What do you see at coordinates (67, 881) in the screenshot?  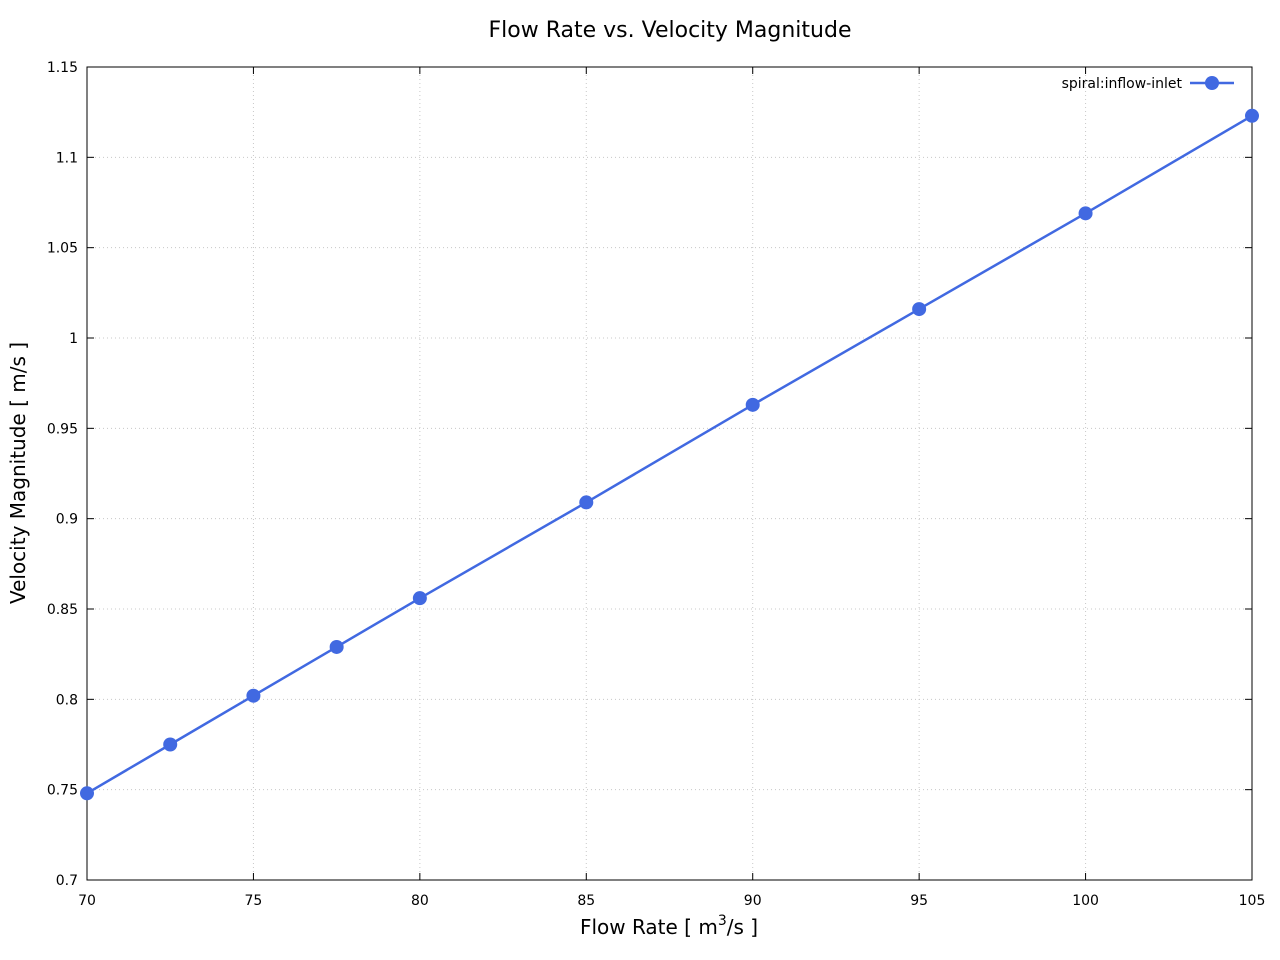 I see `y-tick-label: 0.7` at bounding box center [67, 881].